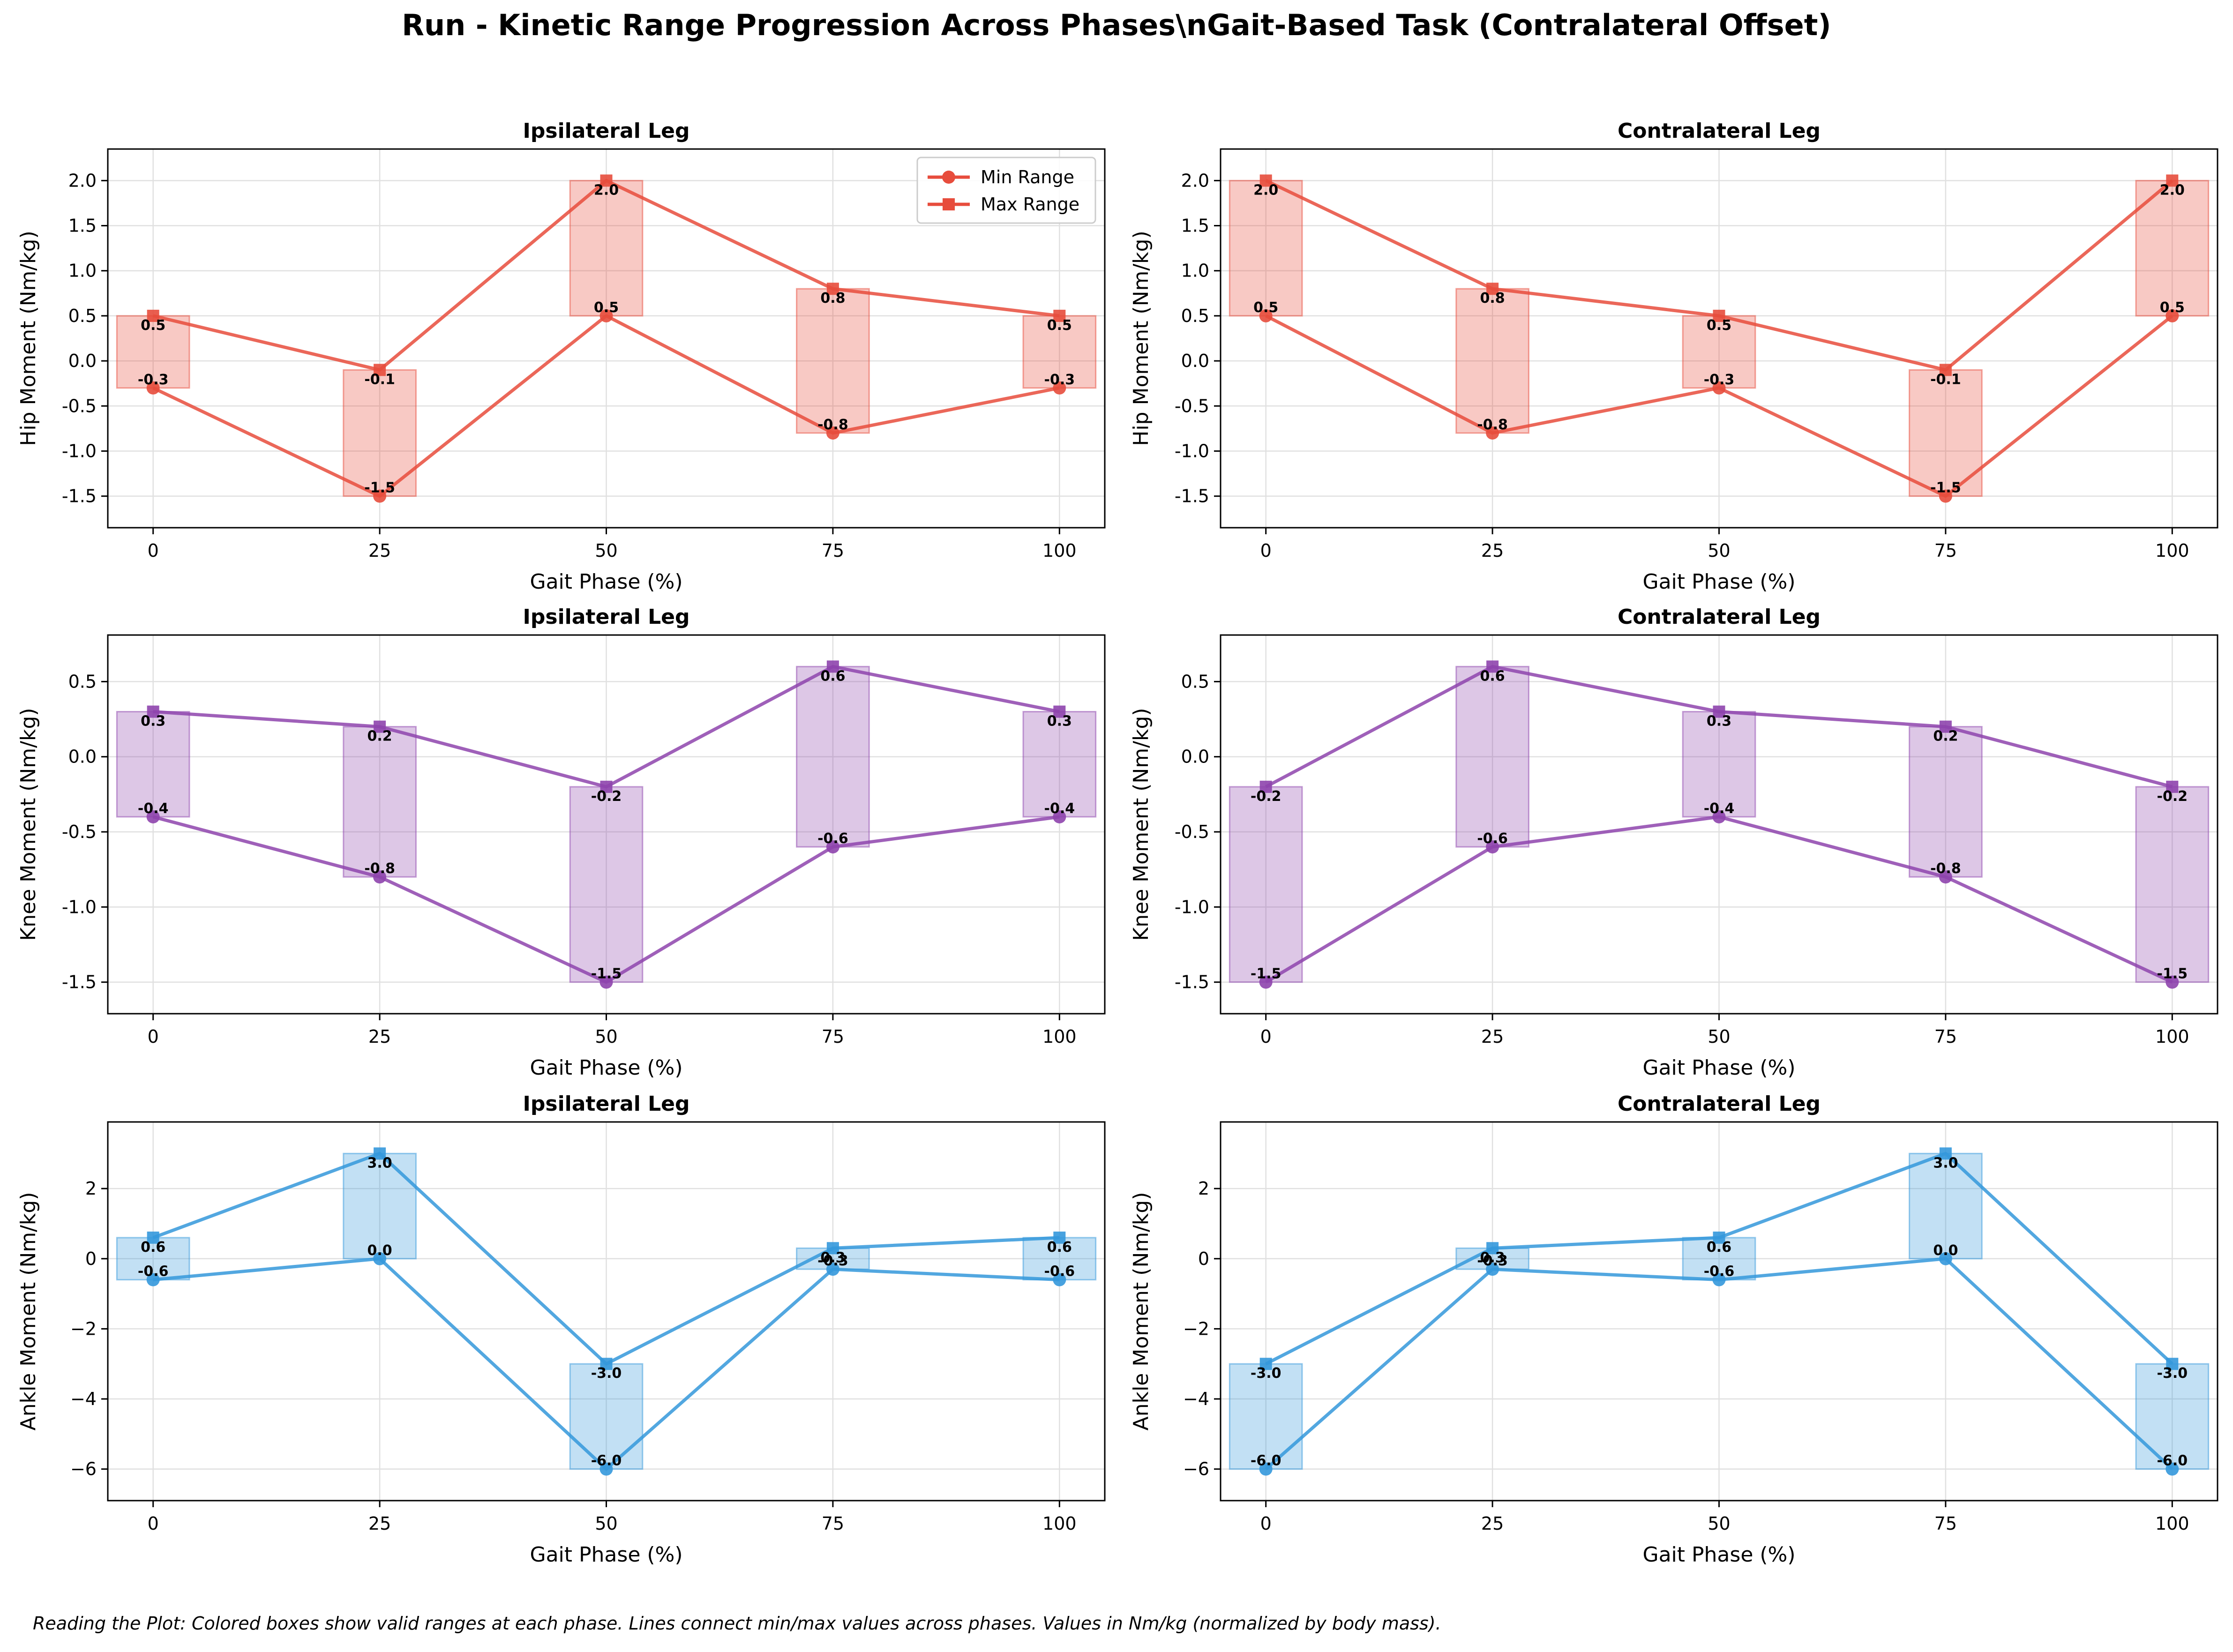  What do you see at coordinates (607, 1311) in the screenshot?
I see `axes-frame` at bounding box center [607, 1311].